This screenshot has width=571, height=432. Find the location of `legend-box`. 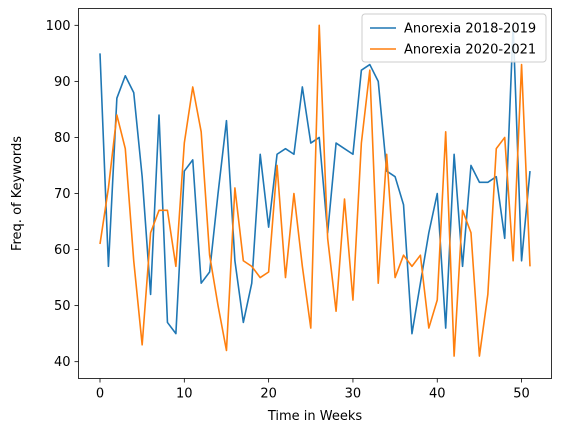

legend-box is located at coordinates (454, 38).